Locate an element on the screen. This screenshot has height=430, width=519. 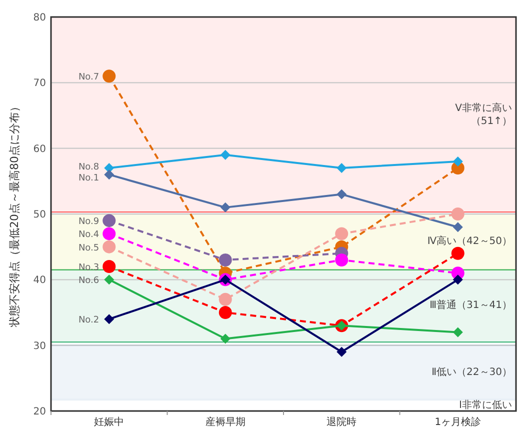
band-label: Ⅳ高い（42～50） is located at coordinates (469, 241).